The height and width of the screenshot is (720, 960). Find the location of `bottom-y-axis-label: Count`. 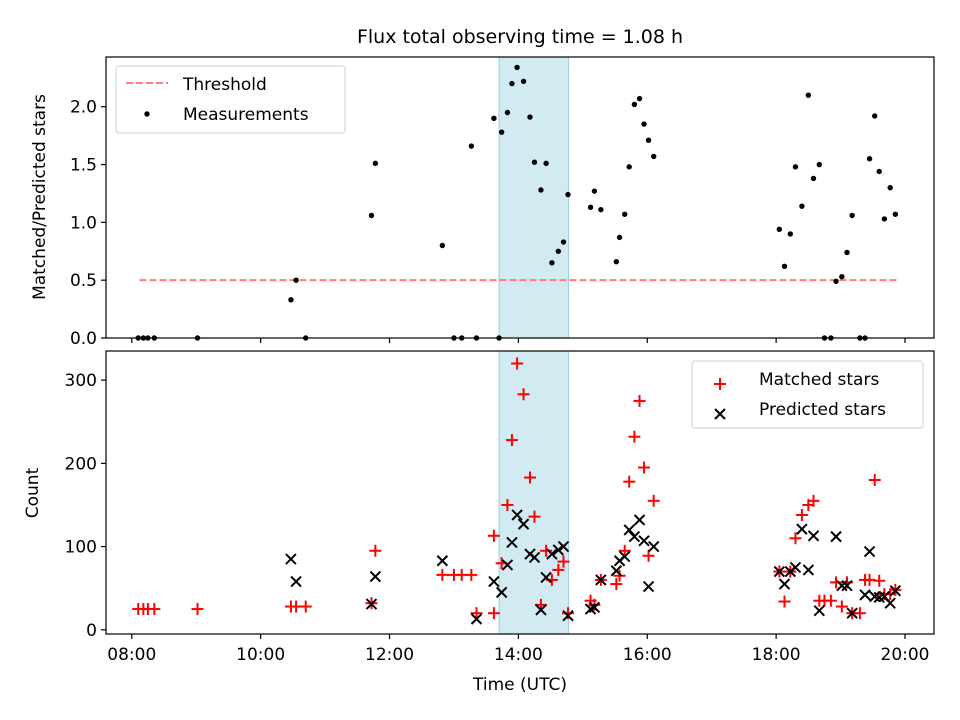

bottom-y-axis-label: Count is located at coordinates (33, 492).